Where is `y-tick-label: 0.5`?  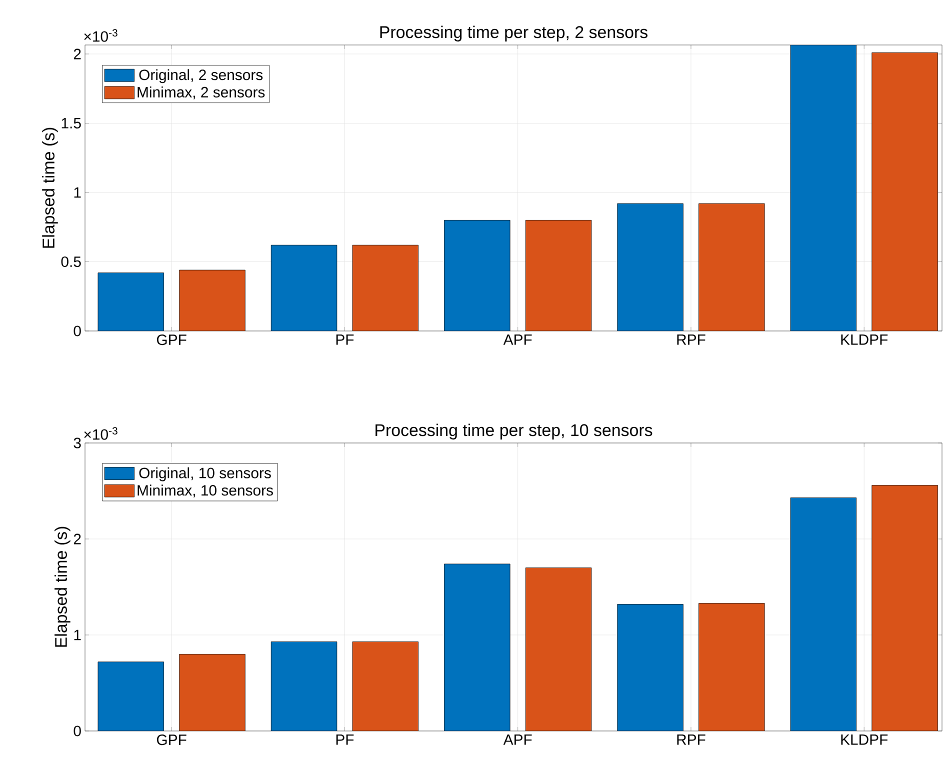
y-tick-label: 0.5 is located at coordinates (71, 262).